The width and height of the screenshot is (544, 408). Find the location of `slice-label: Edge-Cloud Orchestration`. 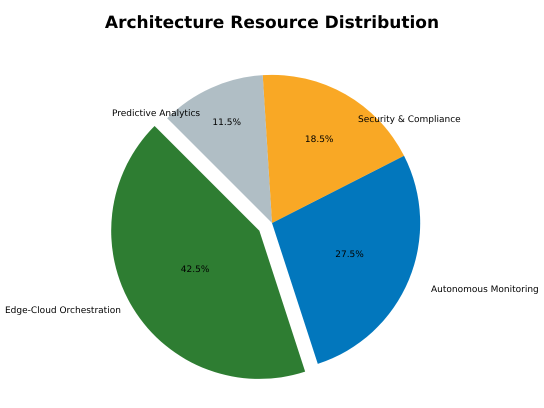

slice-label: Edge-Cloud Orchestration is located at coordinates (63, 311).